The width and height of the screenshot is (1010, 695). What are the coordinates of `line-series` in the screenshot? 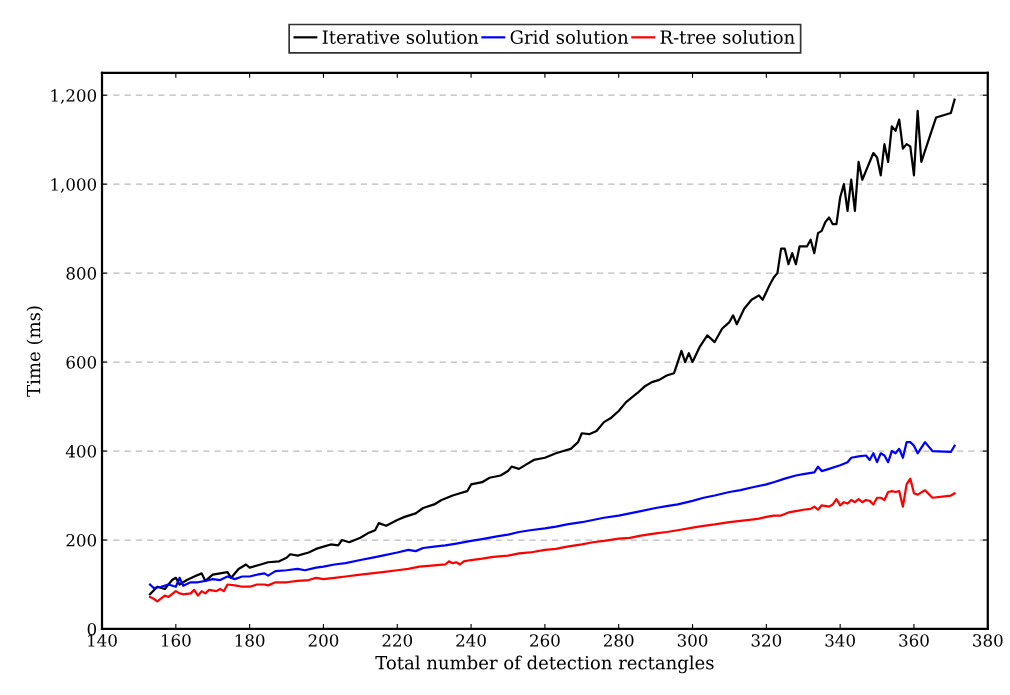 It's located at (552, 540).